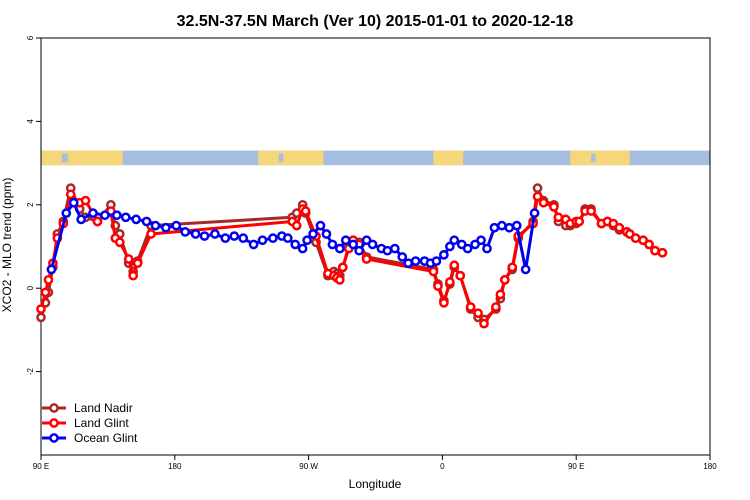  I want to click on legend-label-1: Land Glint, so click(101, 423).